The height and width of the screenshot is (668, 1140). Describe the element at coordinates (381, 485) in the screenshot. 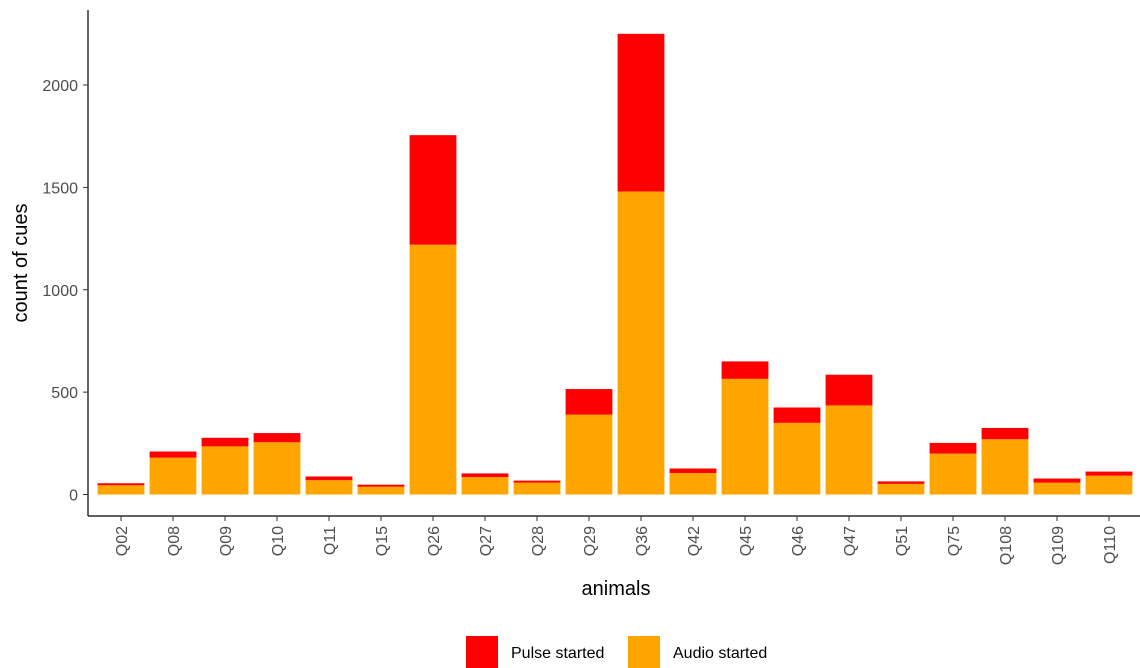

I see `bar-pulse-q15` at that location.